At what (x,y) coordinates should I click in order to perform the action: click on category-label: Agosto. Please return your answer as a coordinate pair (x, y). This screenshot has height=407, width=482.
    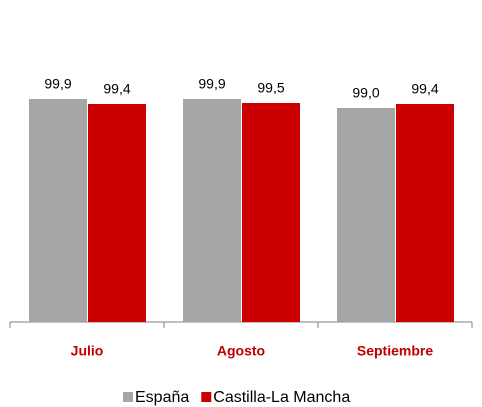
    Looking at the image, I should click on (241, 351).